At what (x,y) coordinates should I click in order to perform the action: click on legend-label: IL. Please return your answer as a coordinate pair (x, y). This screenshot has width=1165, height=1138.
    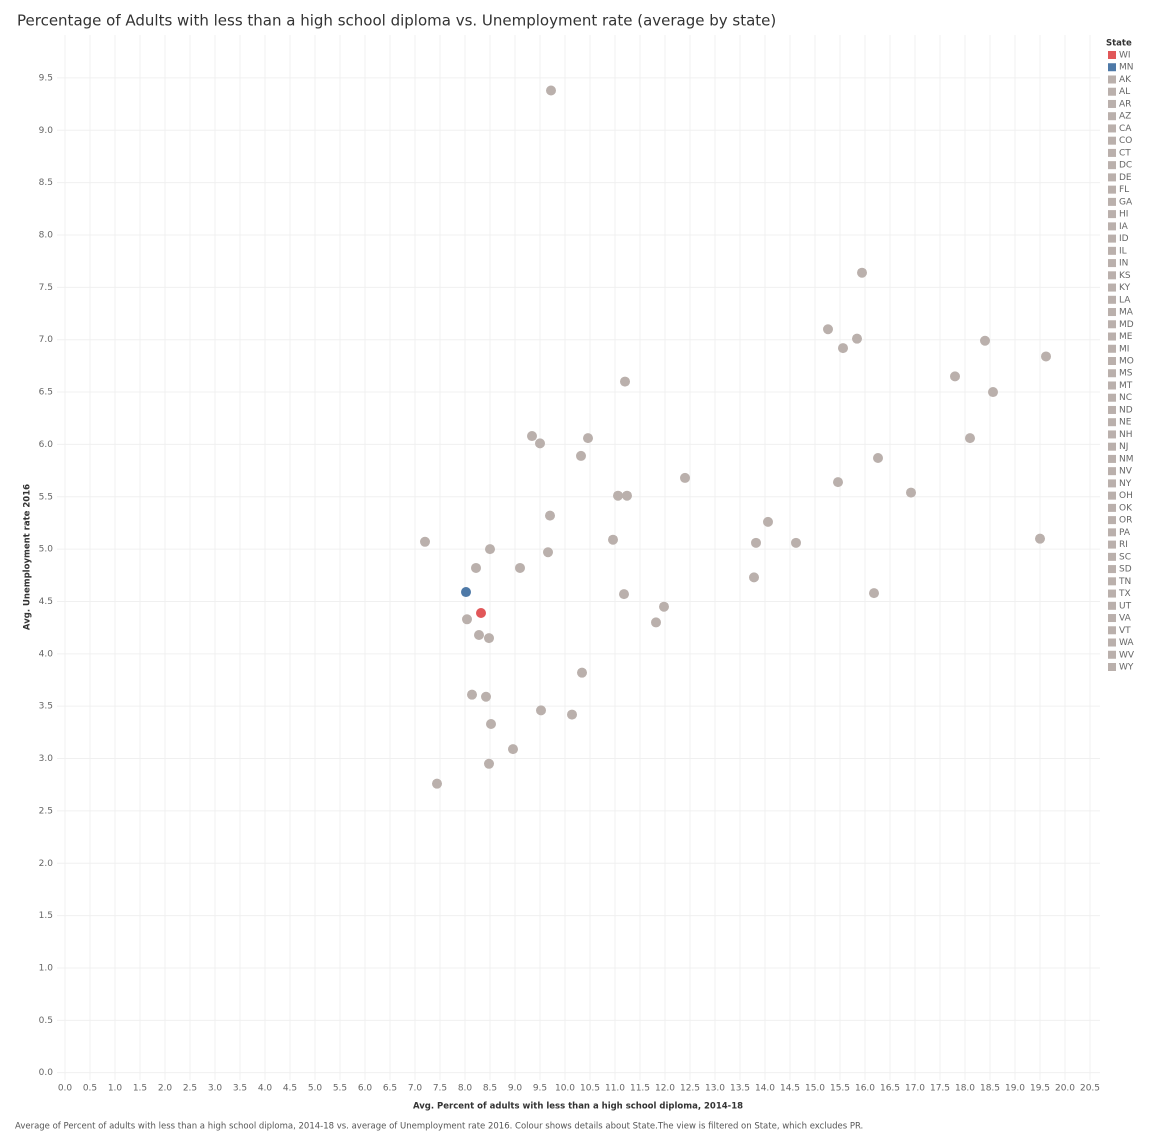
    Looking at the image, I should click on (1123, 251).